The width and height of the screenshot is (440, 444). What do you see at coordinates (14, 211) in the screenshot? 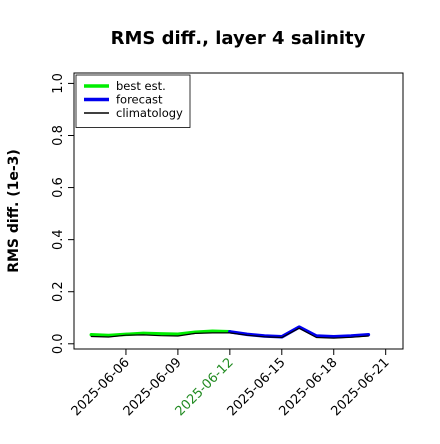
I see `y-axis-label: RMS diff. (1e-3)` at bounding box center [14, 211].